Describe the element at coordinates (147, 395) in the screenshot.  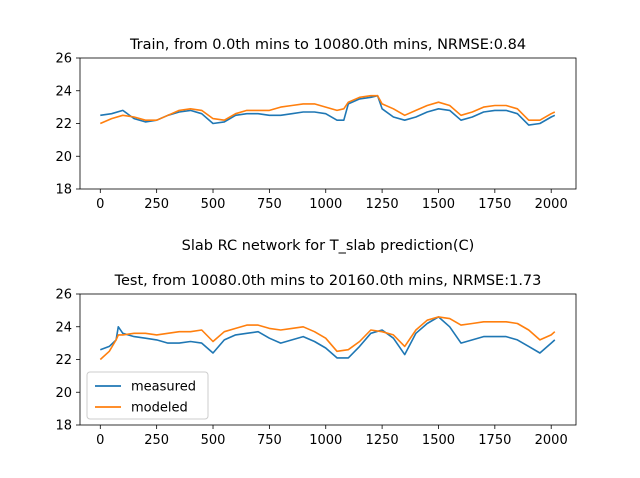
I see `legend: measured modeled` at that location.